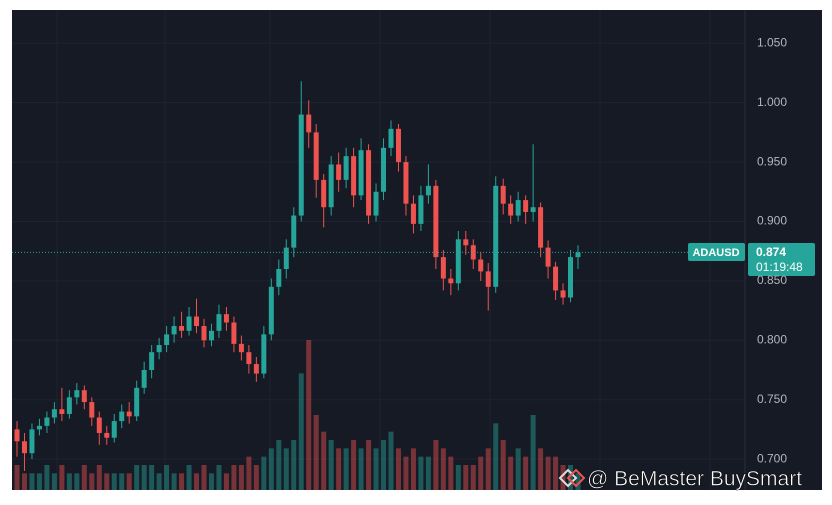 This screenshot has width=832, height=505. I want to click on y-tick-label: 0.850, so click(772, 280).